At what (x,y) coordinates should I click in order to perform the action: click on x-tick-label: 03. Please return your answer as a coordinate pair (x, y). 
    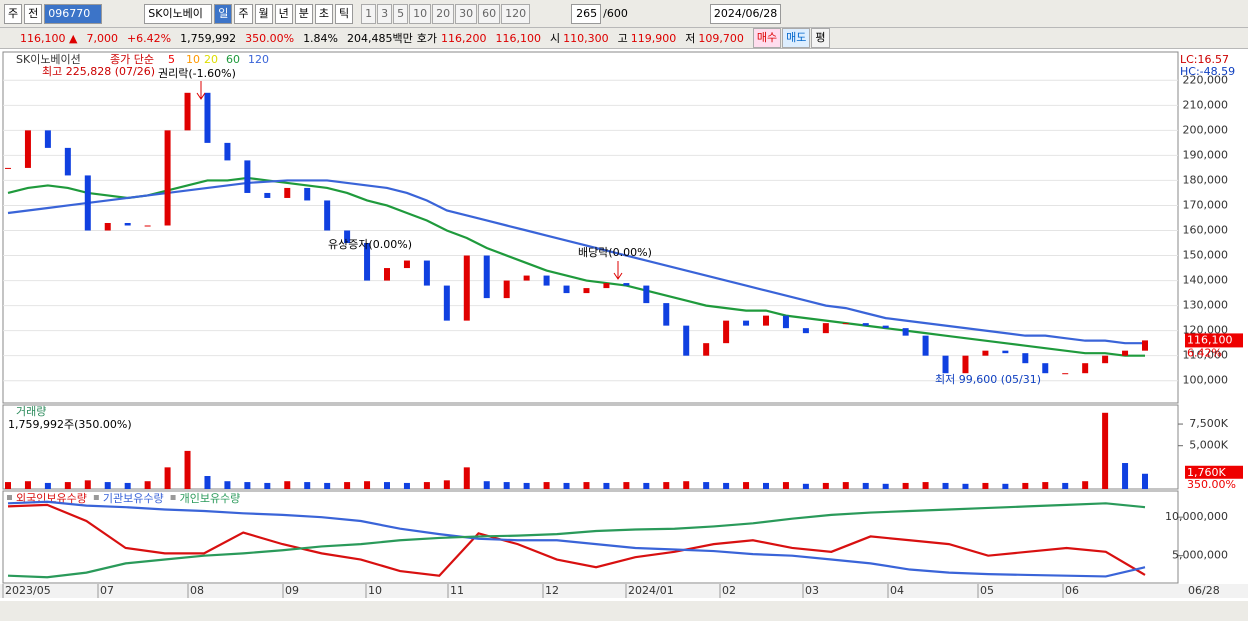
    Looking at the image, I should click on (812, 590).